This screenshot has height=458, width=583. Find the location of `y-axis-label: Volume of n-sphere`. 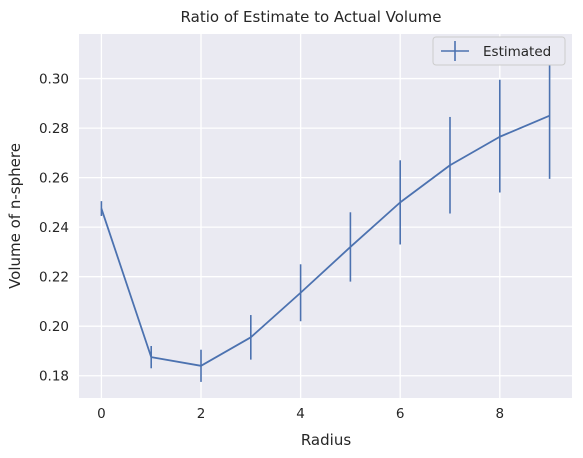

y-axis-label: Volume of n-sphere is located at coordinates (15, 216).